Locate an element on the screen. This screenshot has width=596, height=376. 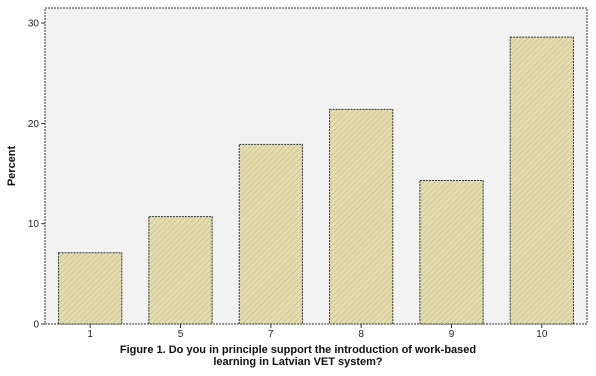
caption-line-2: learning in Latvian VET system? is located at coordinates (298, 362).